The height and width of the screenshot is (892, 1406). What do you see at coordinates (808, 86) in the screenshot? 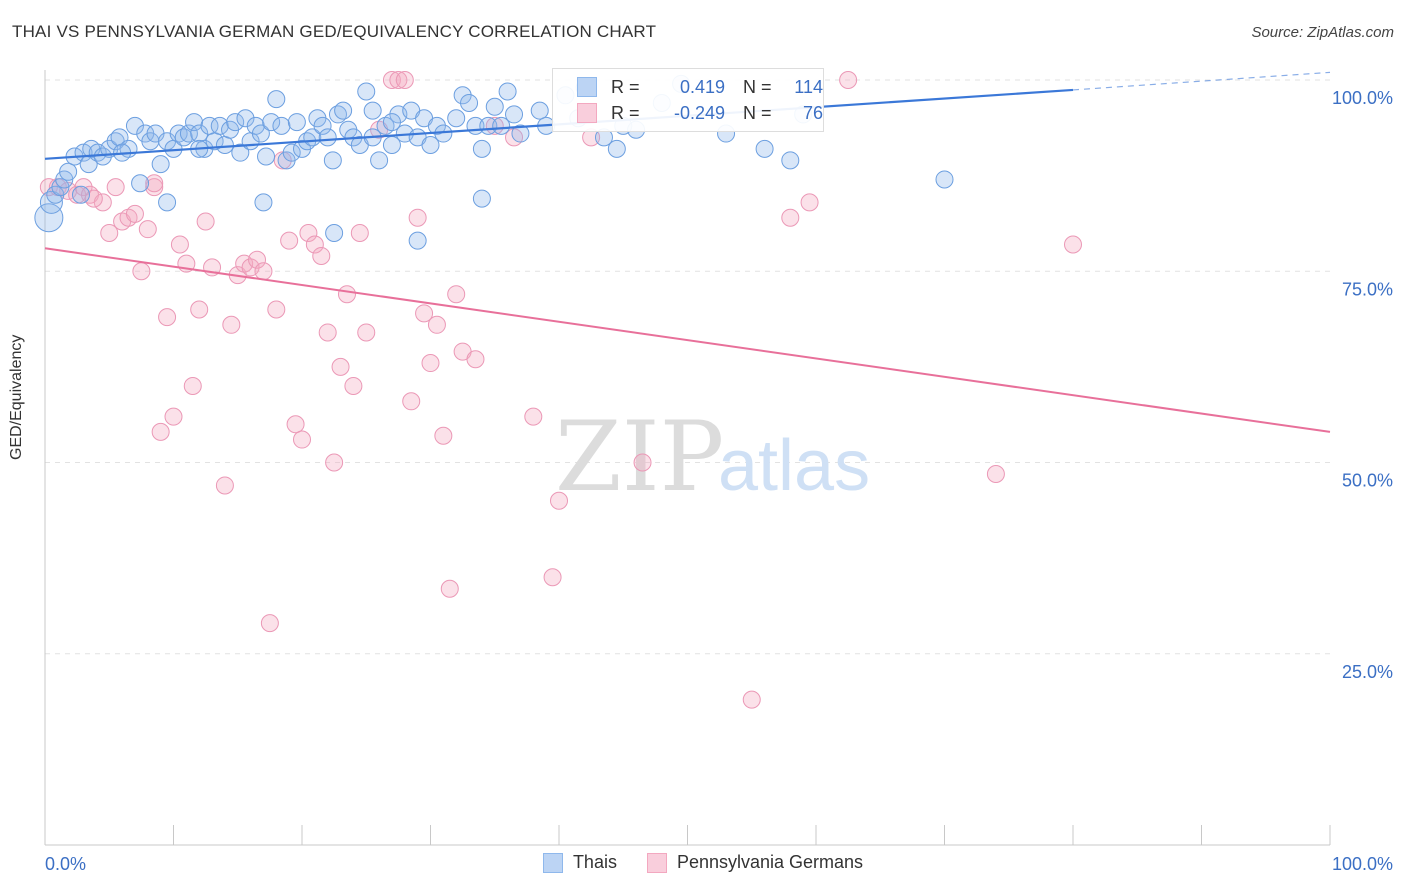
I see `legend-n-value: 114` at bounding box center [808, 86].